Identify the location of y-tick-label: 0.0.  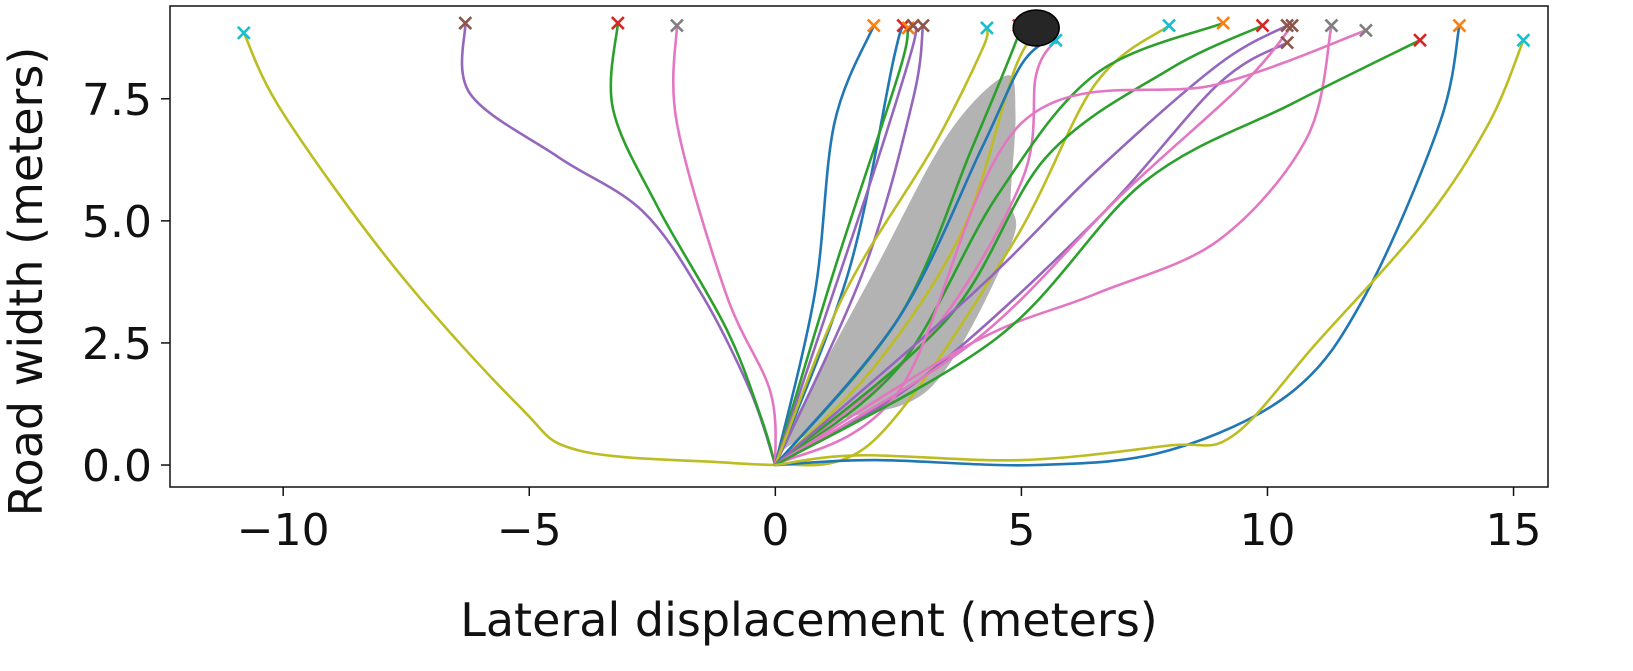
(117, 466).